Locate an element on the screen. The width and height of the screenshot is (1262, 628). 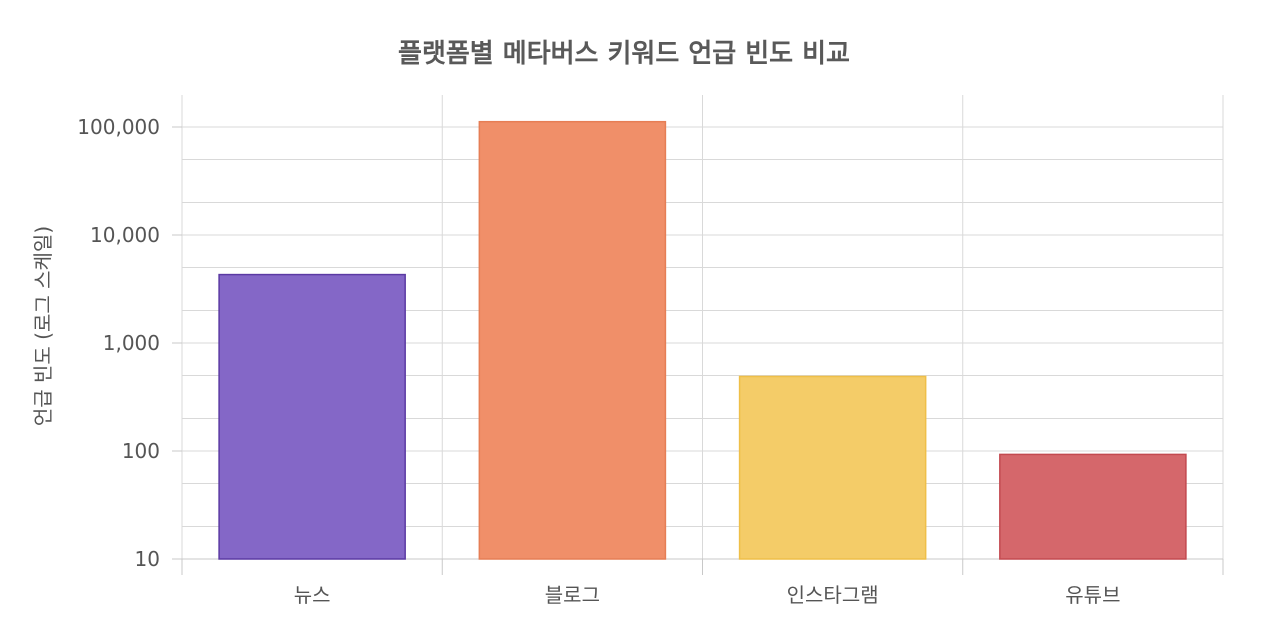
y-axis-label: 언급 빈도 (로그 스케일) is located at coordinates (43, 326).